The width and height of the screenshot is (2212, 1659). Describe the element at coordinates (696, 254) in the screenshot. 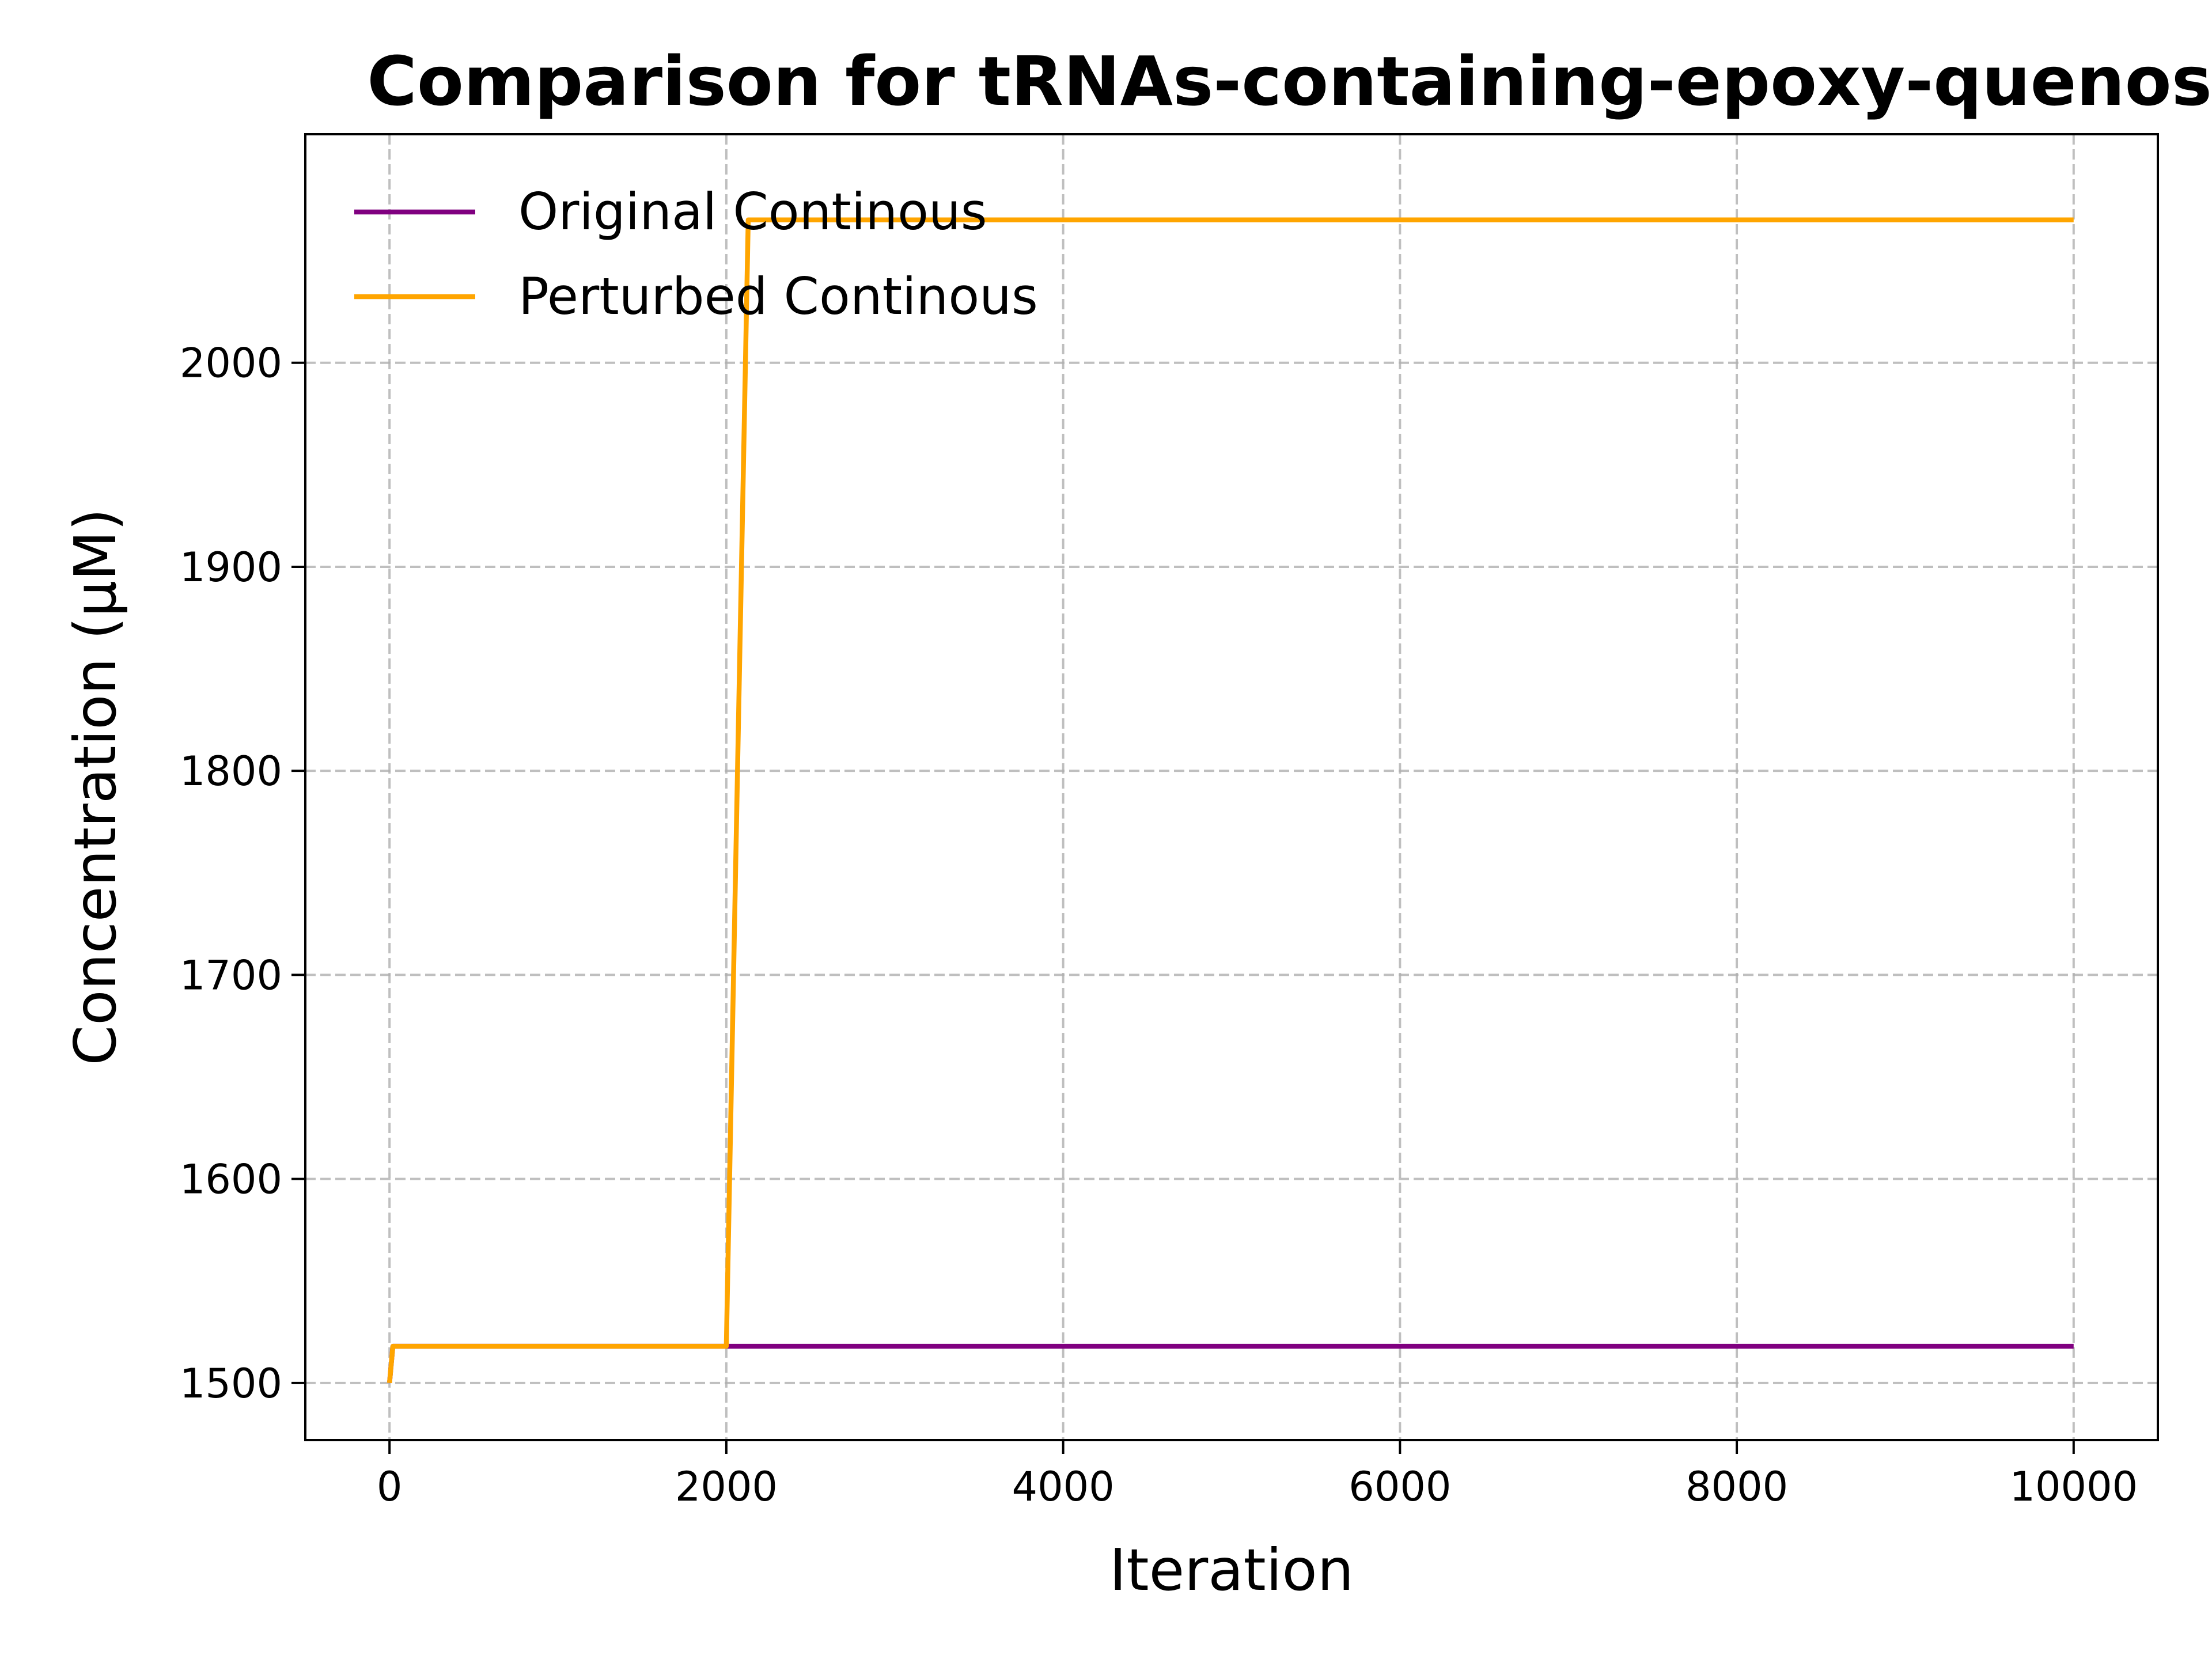

I see `legend: Original Continous Perturbed Continous` at that location.